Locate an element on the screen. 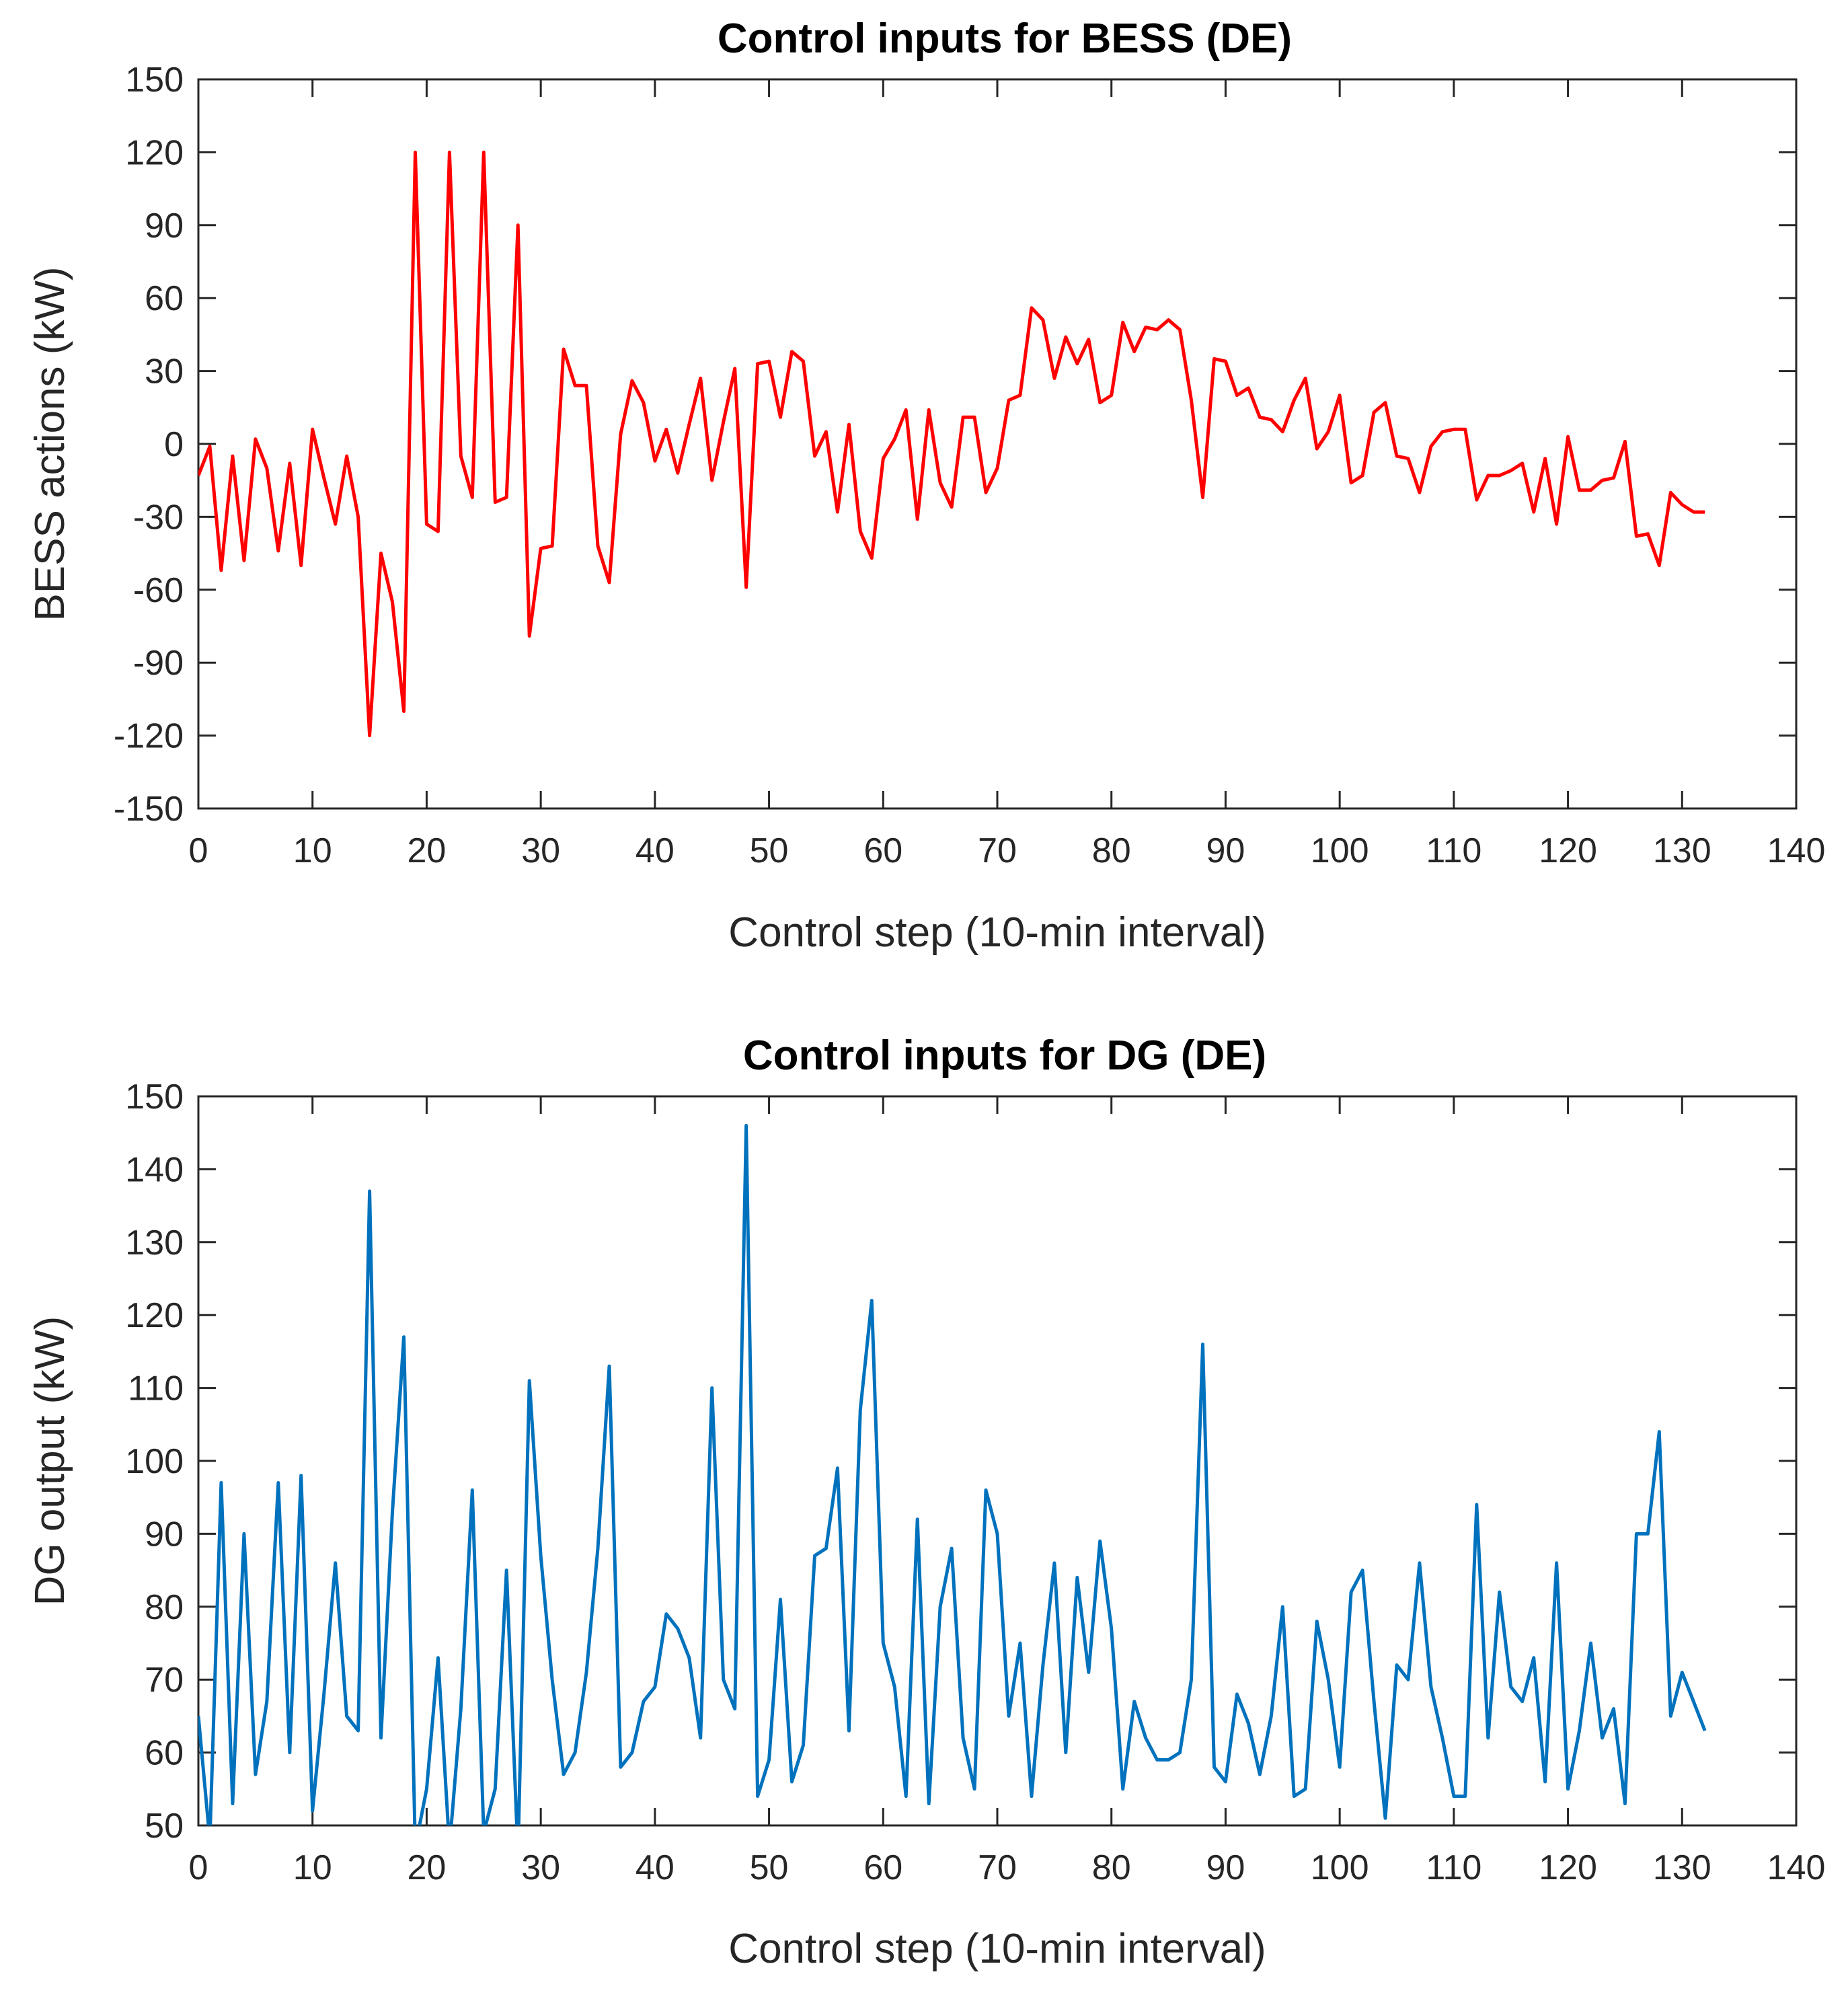  dg-y-tick-label: 130 is located at coordinates (155, 1242).